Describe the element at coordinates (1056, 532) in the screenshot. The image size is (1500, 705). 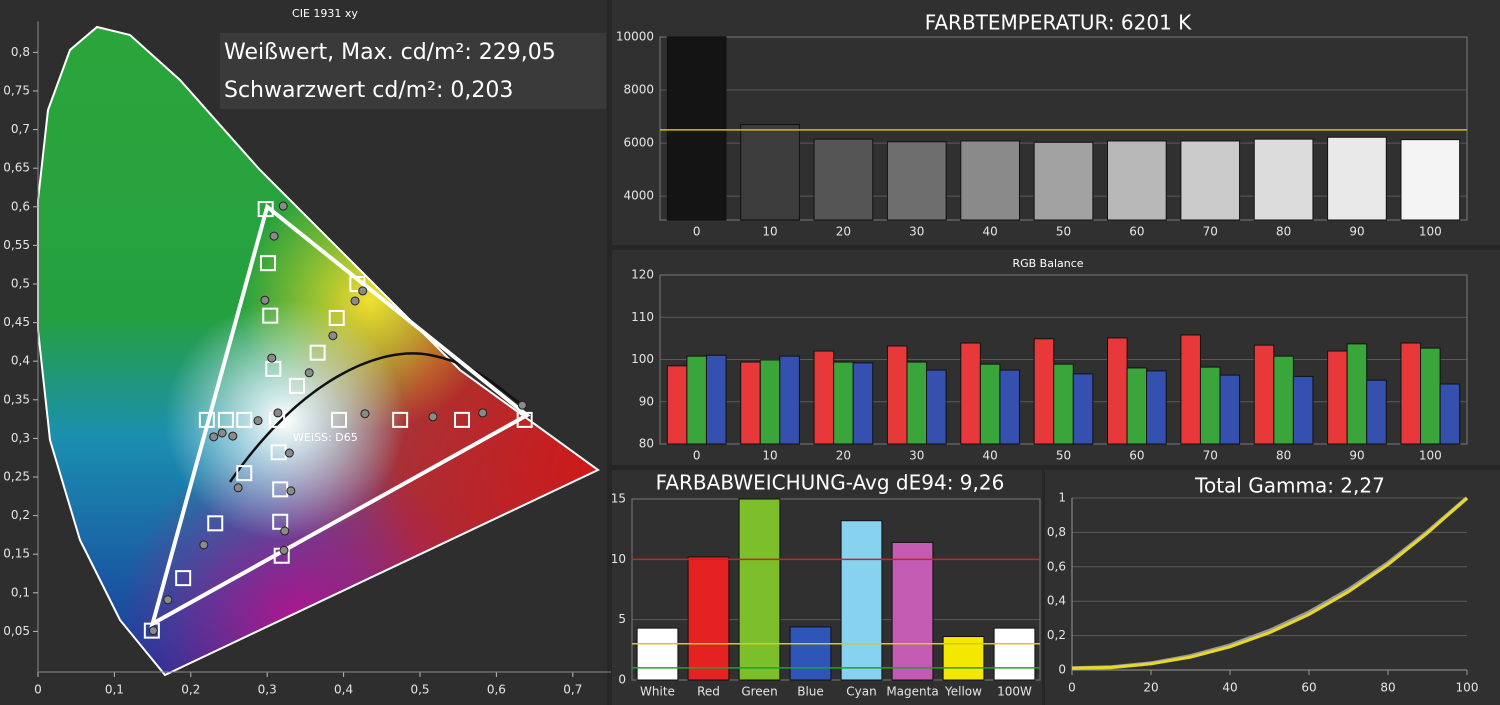
I see `y-tick-label: 0,8` at that location.